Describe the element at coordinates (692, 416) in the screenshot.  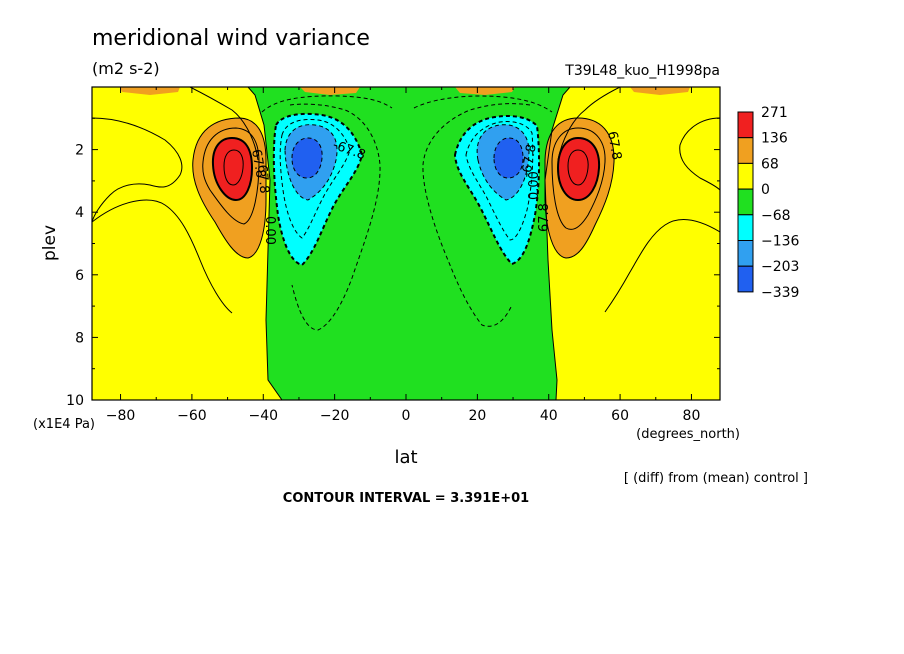
I see `x-tick-label: 80` at that location.